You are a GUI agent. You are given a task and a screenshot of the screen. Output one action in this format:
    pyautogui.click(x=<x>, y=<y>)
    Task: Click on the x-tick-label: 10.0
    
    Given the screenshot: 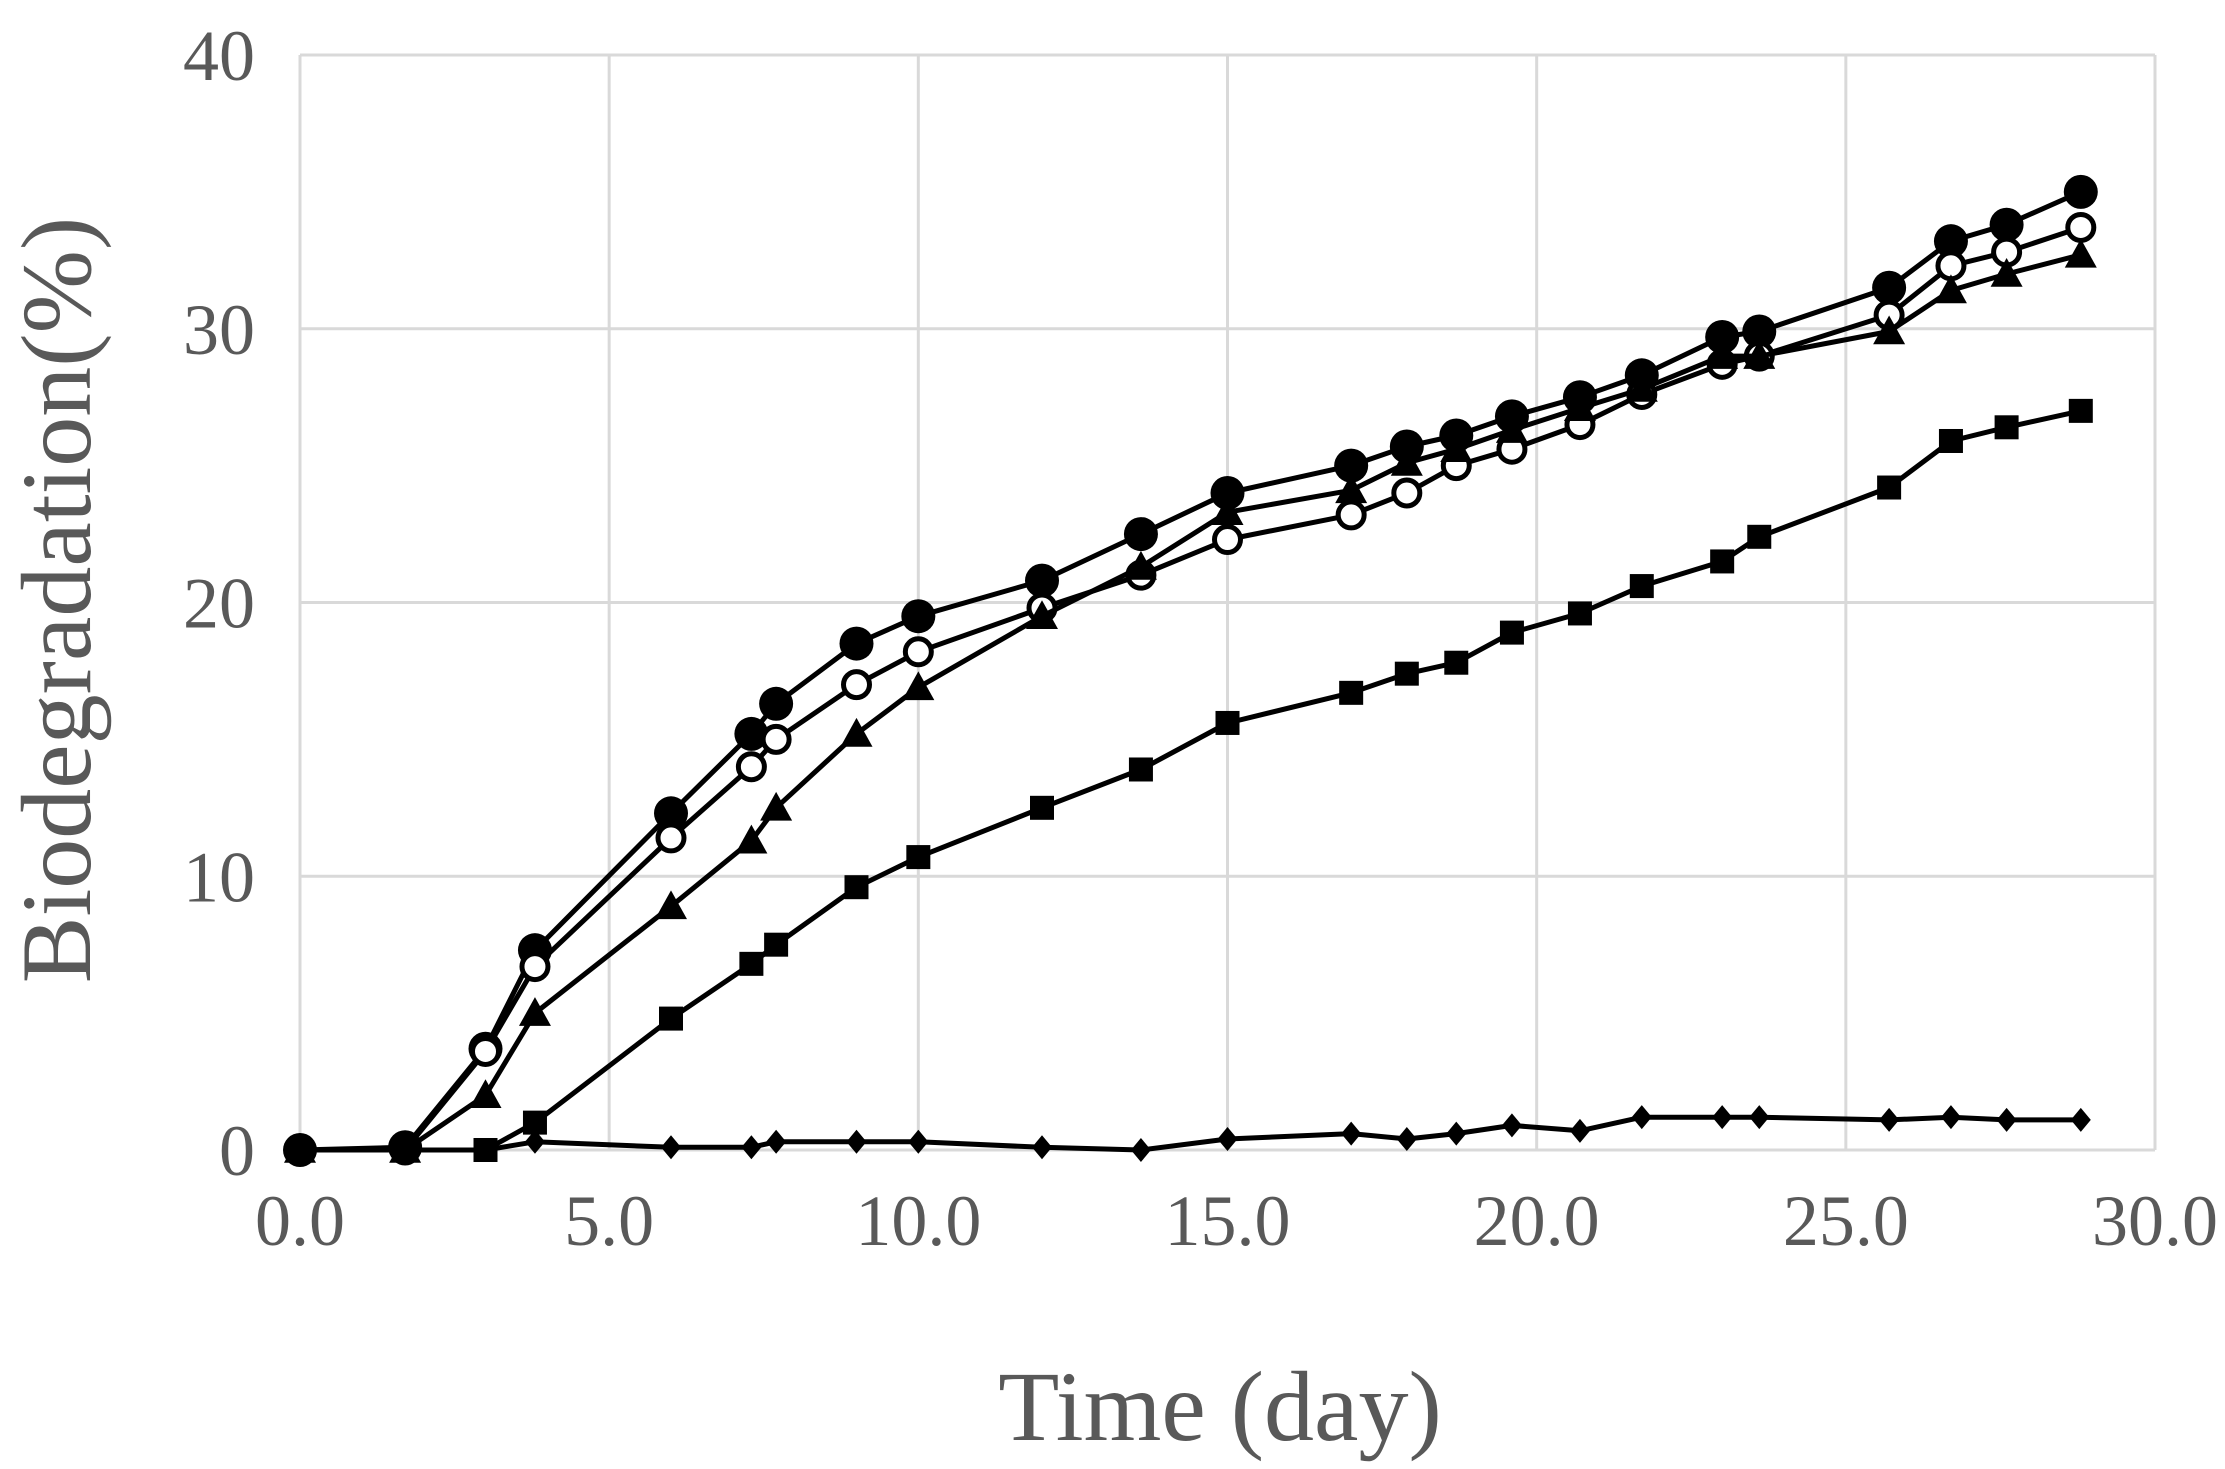 What is the action you would take?
    pyautogui.click(x=918, y=1221)
    